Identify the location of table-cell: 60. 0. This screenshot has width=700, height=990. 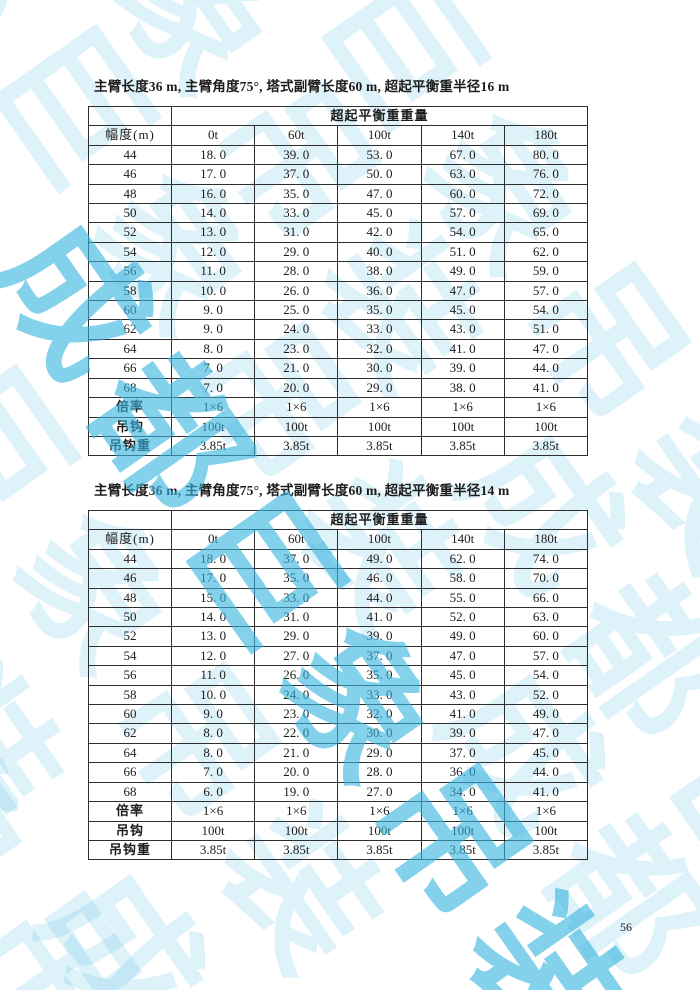
(462, 194).